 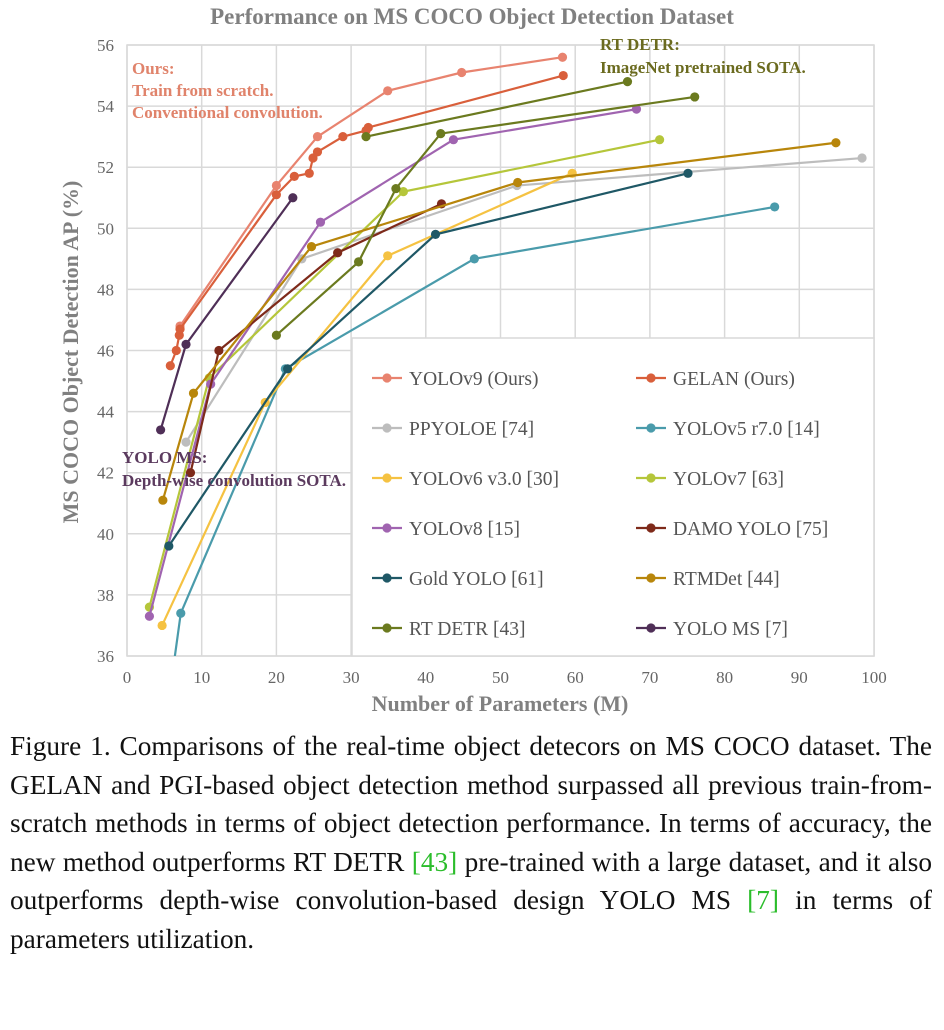 What do you see at coordinates (467, 629) in the screenshot?
I see `legend-label: RT DETR [43]` at bounding box center [467, 629].